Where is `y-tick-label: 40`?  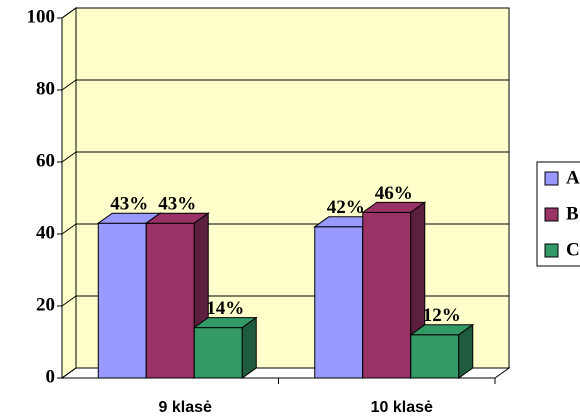 y-tick-label: 40 is located at coordinates (45, 232).